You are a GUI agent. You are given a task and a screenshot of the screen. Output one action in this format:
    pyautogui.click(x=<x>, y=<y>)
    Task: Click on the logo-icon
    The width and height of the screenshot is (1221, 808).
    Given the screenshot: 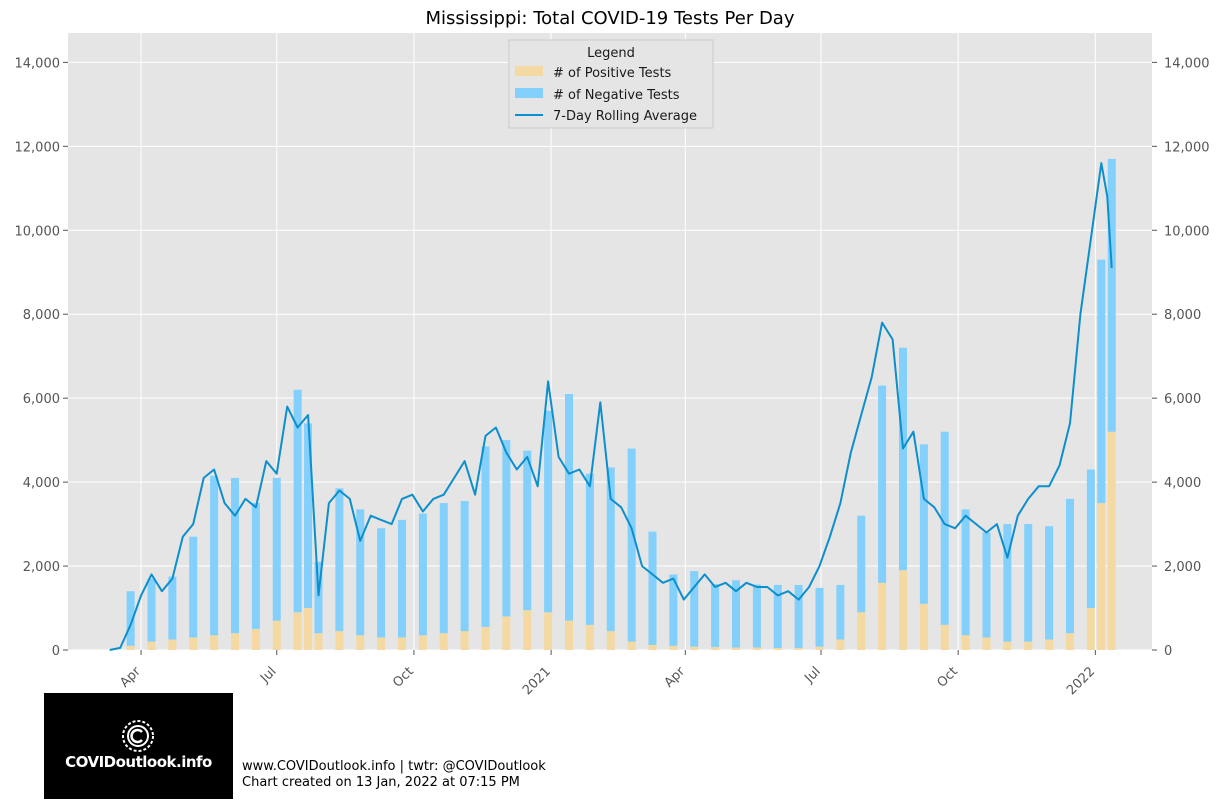 What is the action you would take?
    pyautogui.click(x=138, y=736)
    